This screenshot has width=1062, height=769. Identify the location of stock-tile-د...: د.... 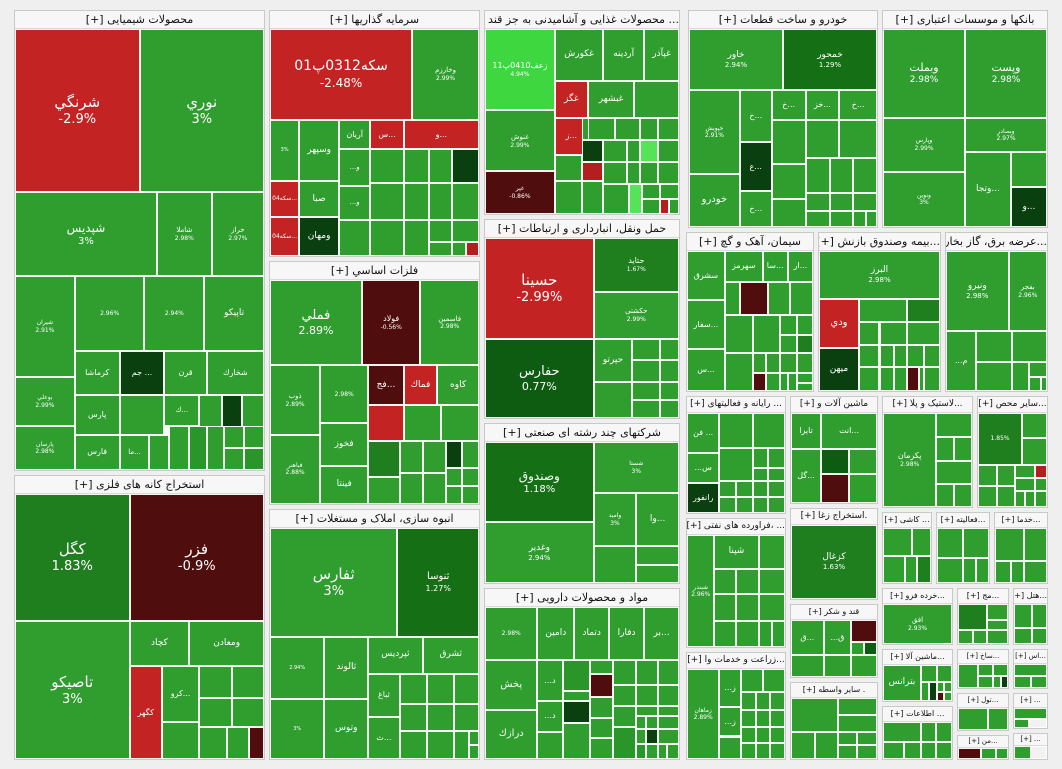
(550, 716).